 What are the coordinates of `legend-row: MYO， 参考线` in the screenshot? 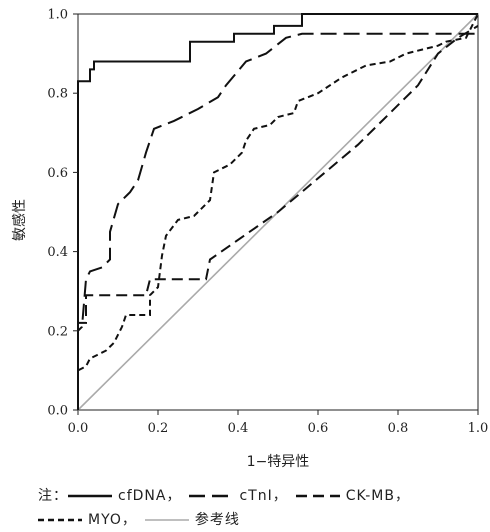 It's located at (263, 520).